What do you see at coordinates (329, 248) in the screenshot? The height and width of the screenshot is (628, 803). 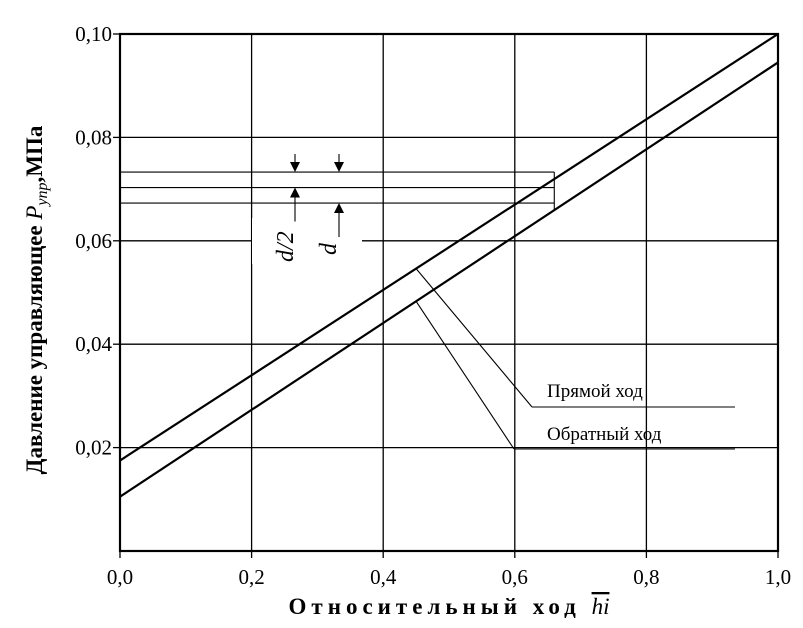 I see `annotation-d: d` at bounding box center [329, 248].